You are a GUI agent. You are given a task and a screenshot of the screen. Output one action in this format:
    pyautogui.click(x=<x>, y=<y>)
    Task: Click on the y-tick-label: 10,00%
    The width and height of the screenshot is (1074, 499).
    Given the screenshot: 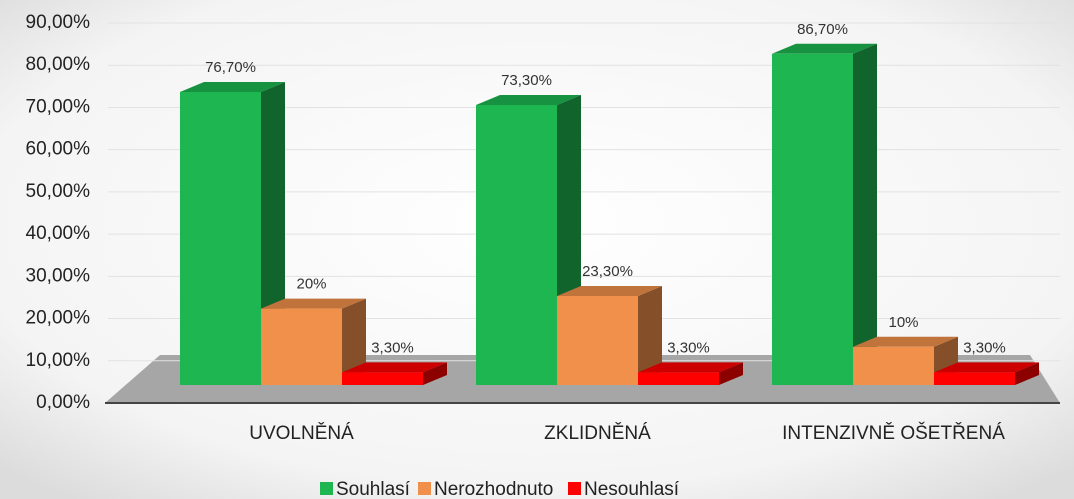 What is the action you would take?
    pyautogui.click(x=58, y=360)
    